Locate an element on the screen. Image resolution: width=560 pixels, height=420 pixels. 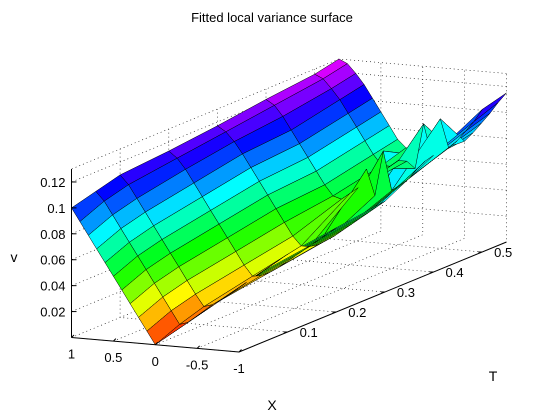
t-tick-label: 0.1 is located at coordinates (309, 332).